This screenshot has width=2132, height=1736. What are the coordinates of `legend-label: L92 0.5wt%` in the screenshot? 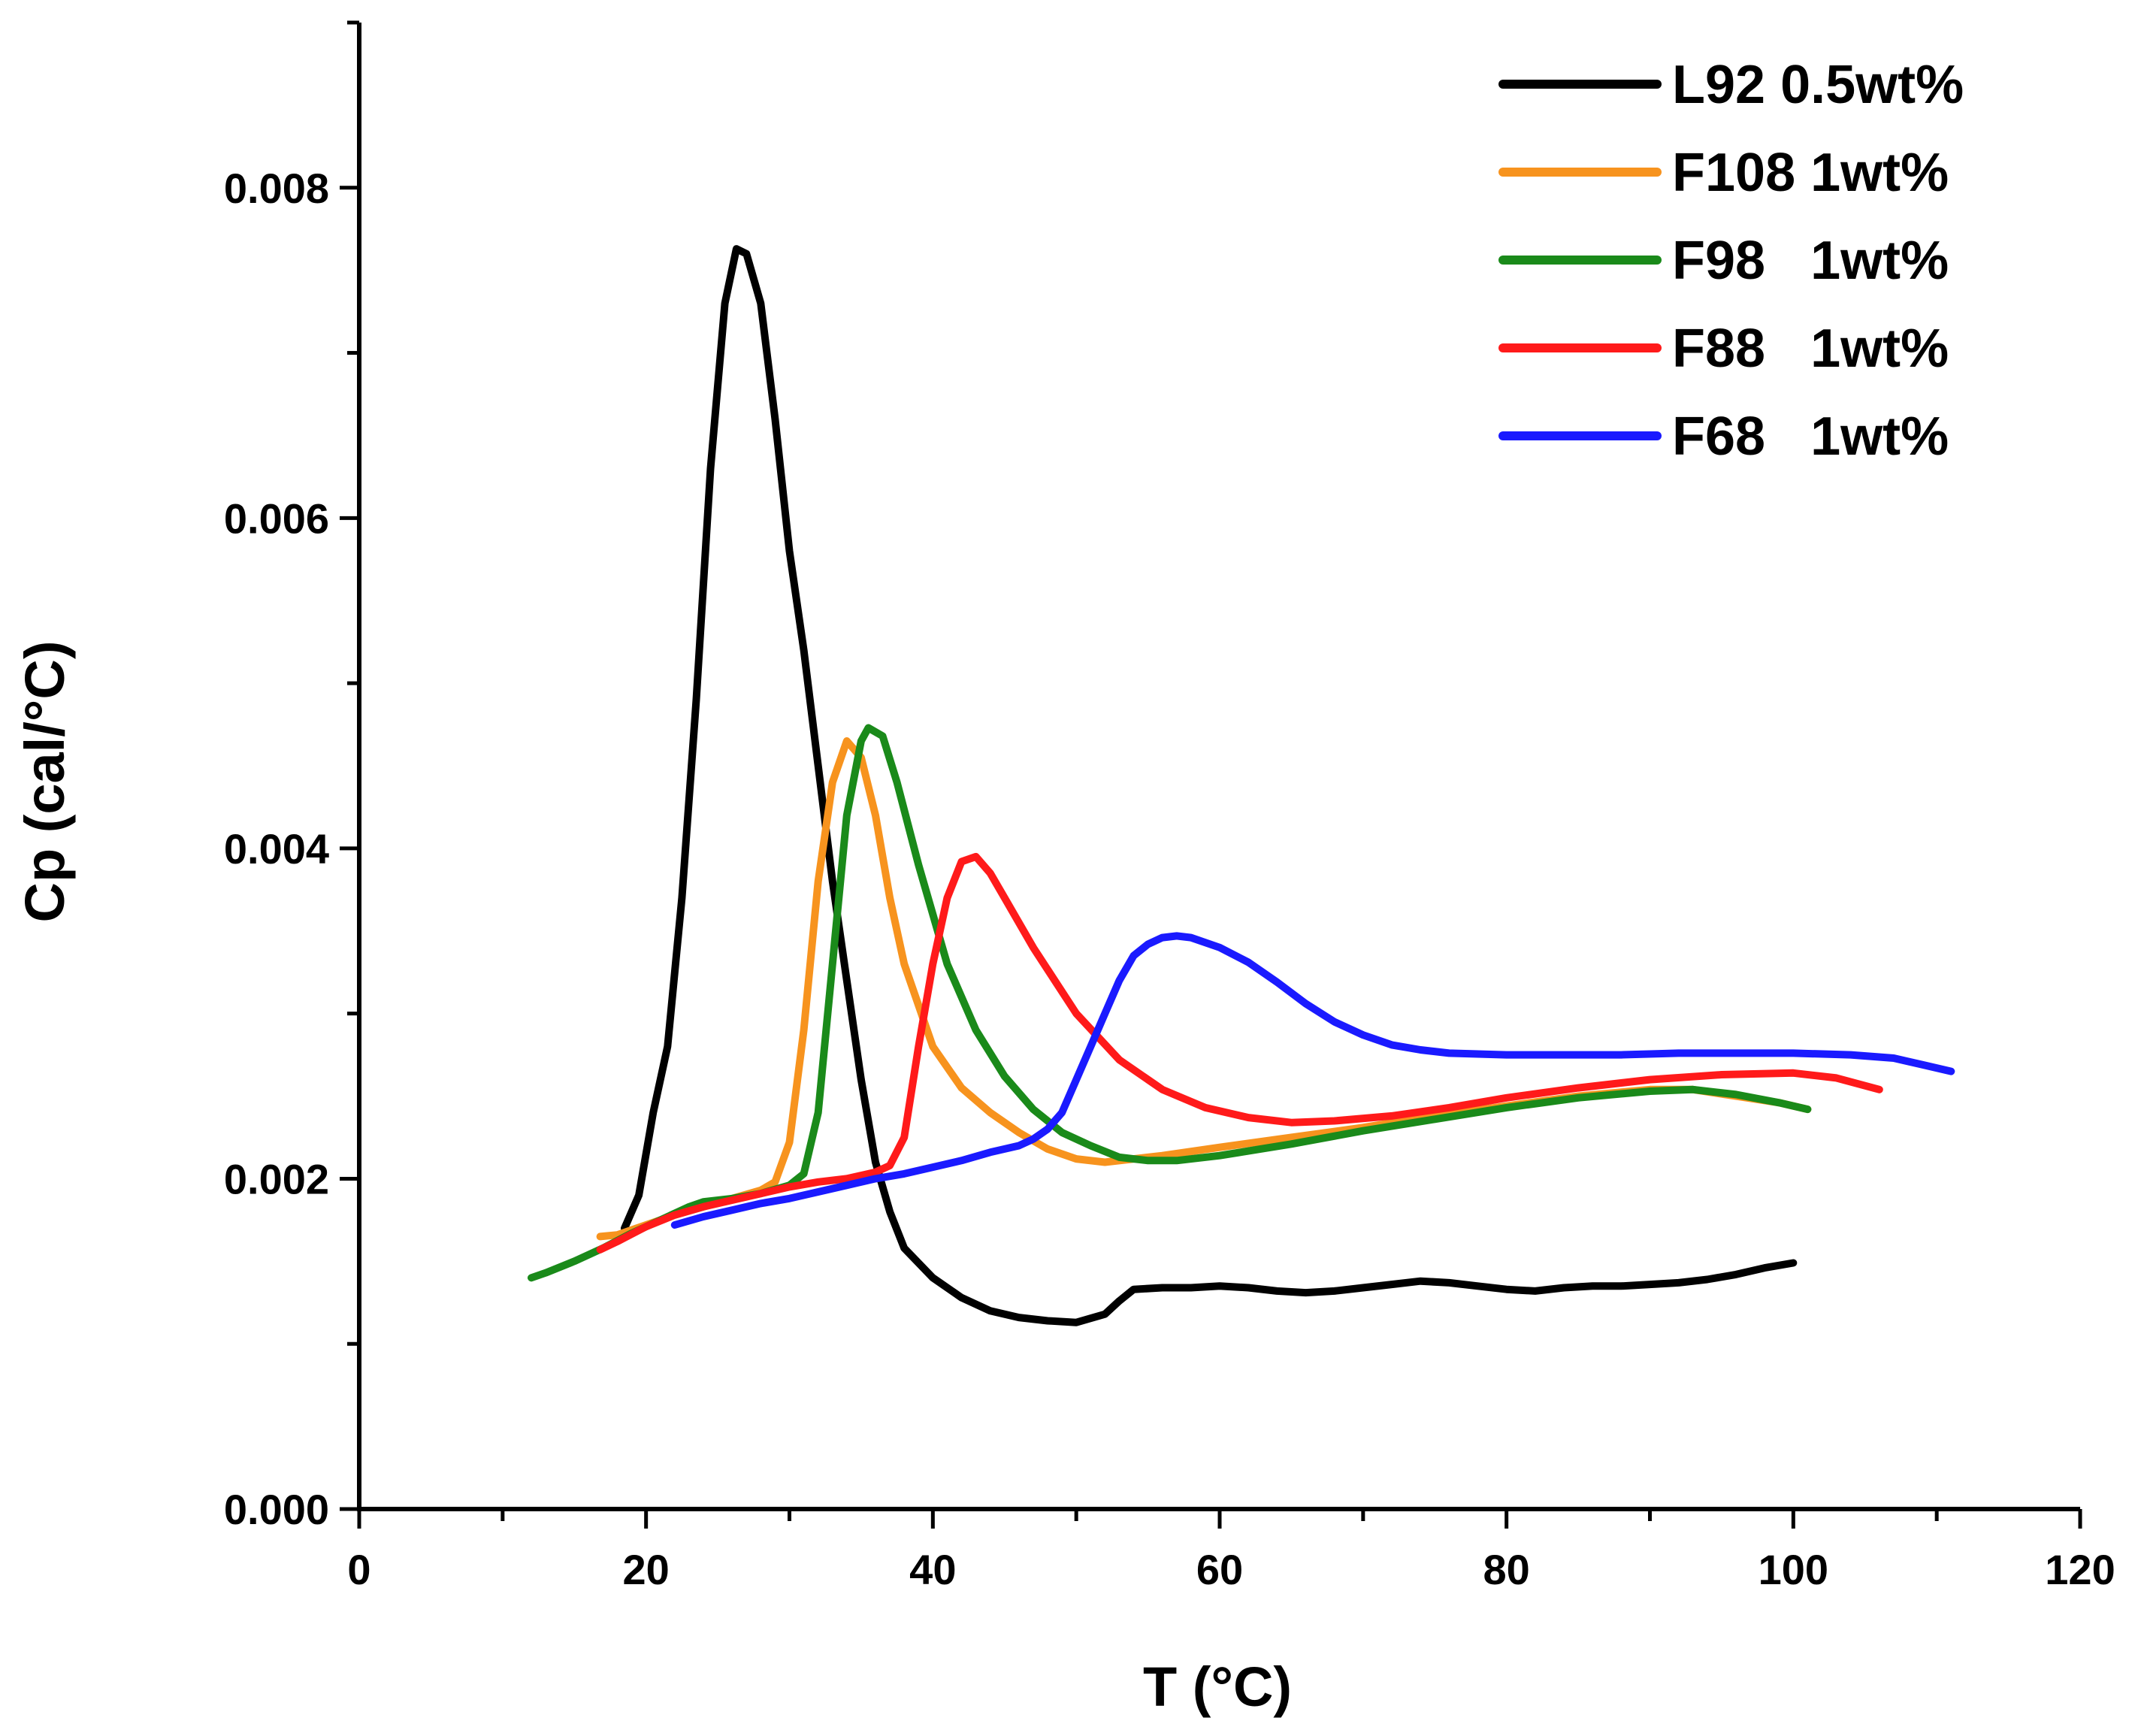 It's located at (1818, 85).